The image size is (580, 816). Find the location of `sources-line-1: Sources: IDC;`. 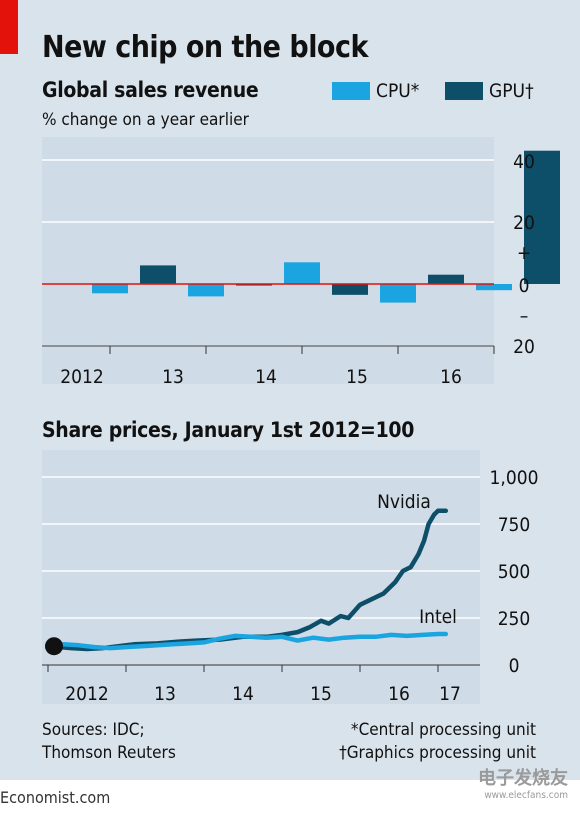

sources-line-1: Sources: IDC; is located at coordinates (93, 730).